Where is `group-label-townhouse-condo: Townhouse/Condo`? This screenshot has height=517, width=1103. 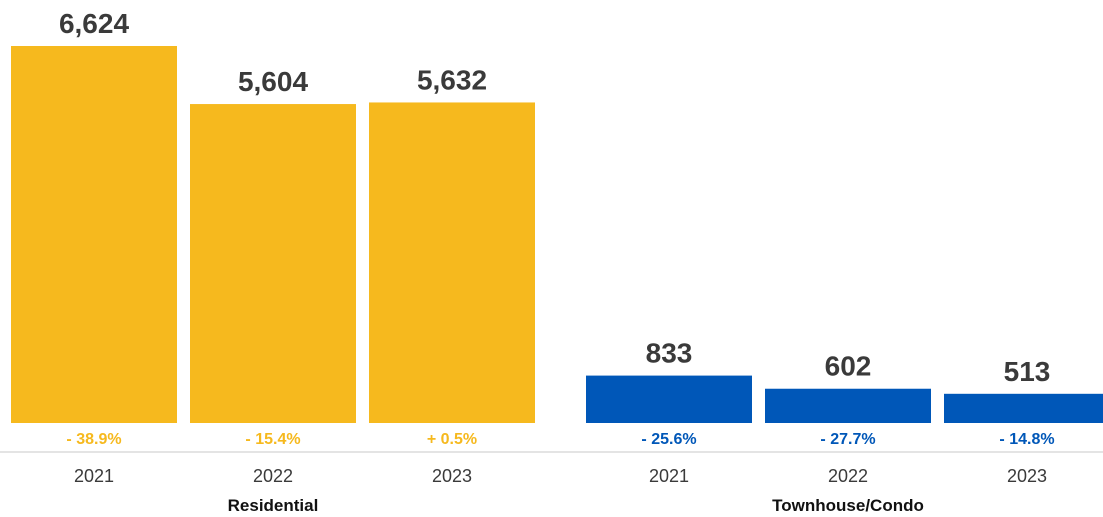
group-label-townhouse-condo: Townhouse/Condo is located at coordinates (848, 505).